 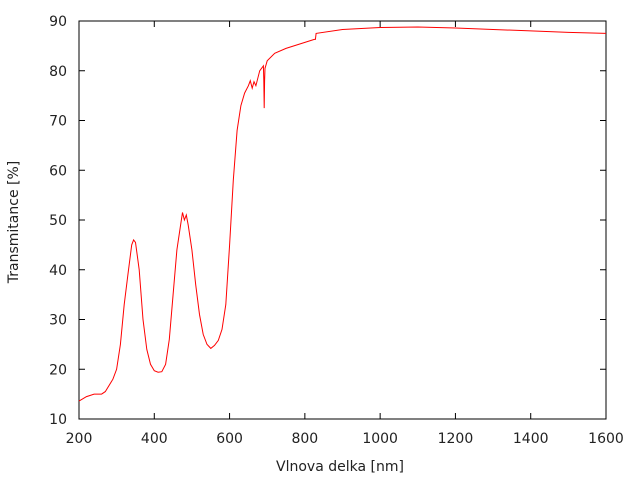 I want to click on y-tick-label: 40, so click(x=58, y=271).